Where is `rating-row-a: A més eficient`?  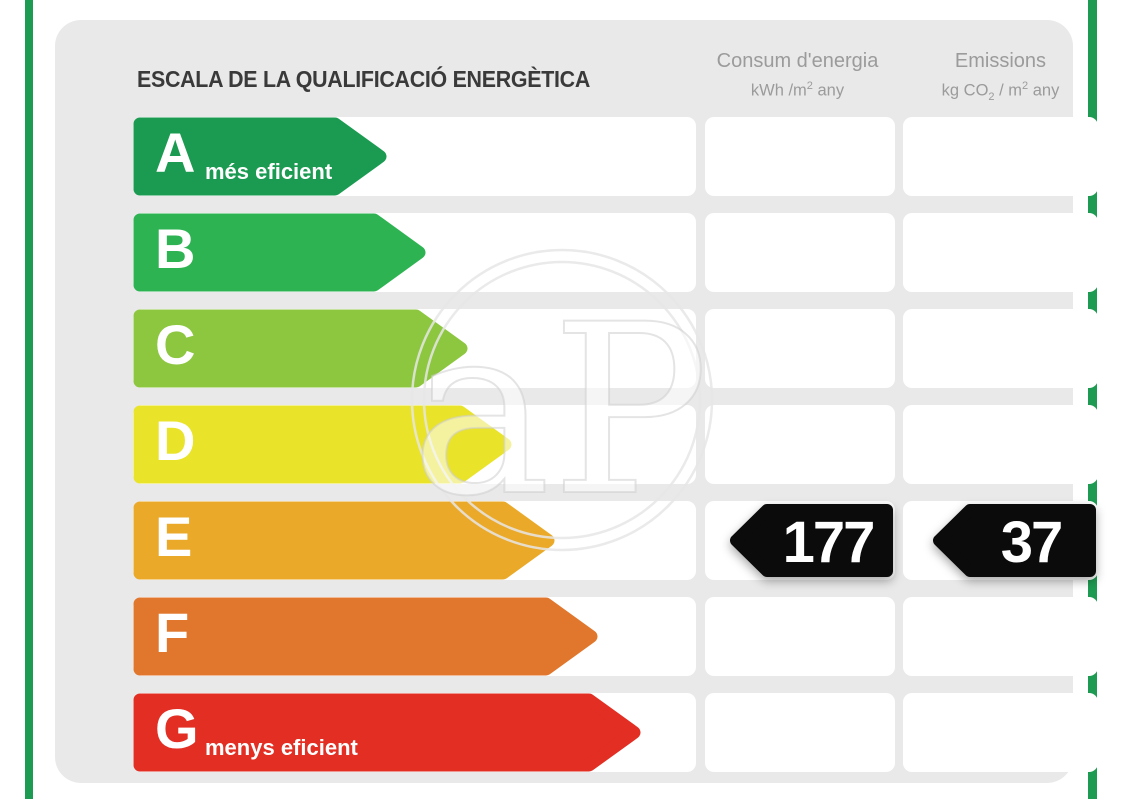 rating-row-a: A més eficient is located at coordinates (615, 156).